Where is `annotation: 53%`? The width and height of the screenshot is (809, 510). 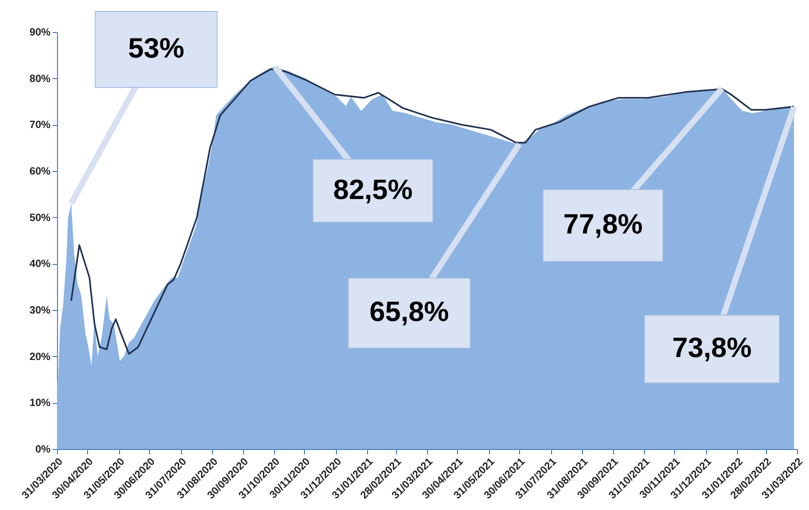
annotation: 53% is located at coordinates (156, 48).